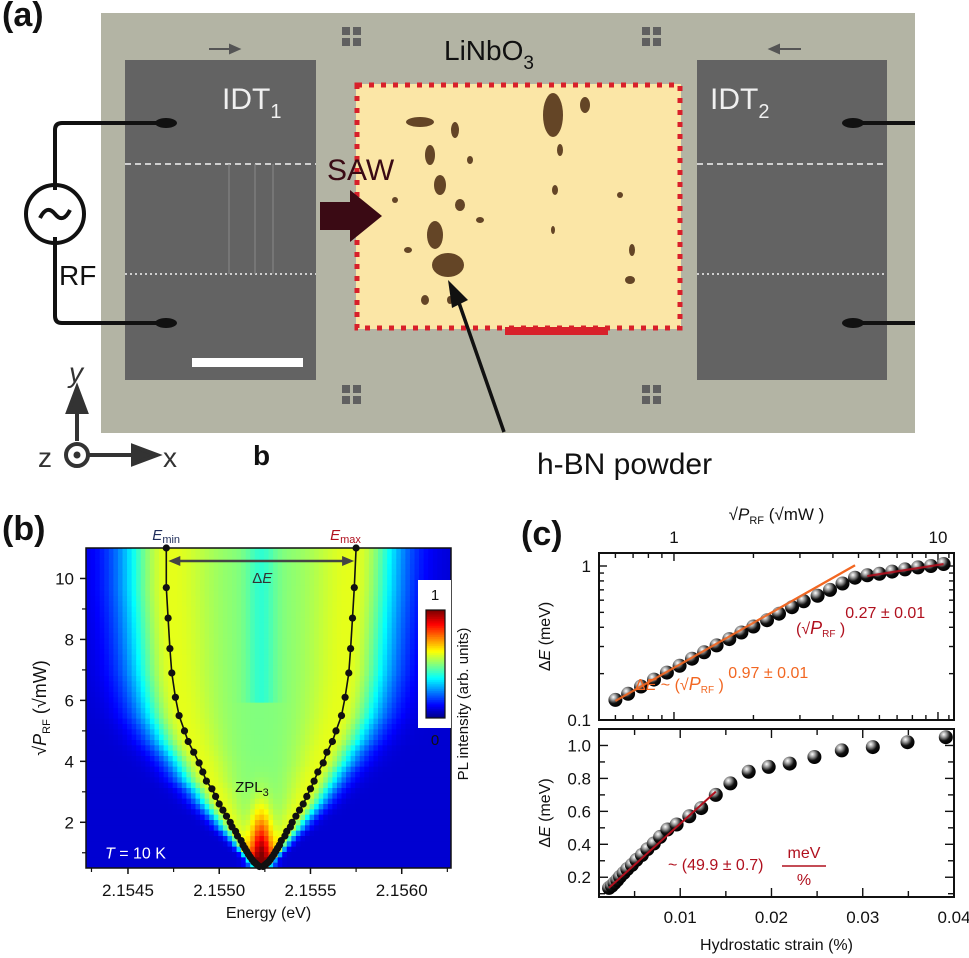  Describe the element at coordinates (862, 917) in the screenshot. I see `bottom-x-tick-label: 0.03` at that location.